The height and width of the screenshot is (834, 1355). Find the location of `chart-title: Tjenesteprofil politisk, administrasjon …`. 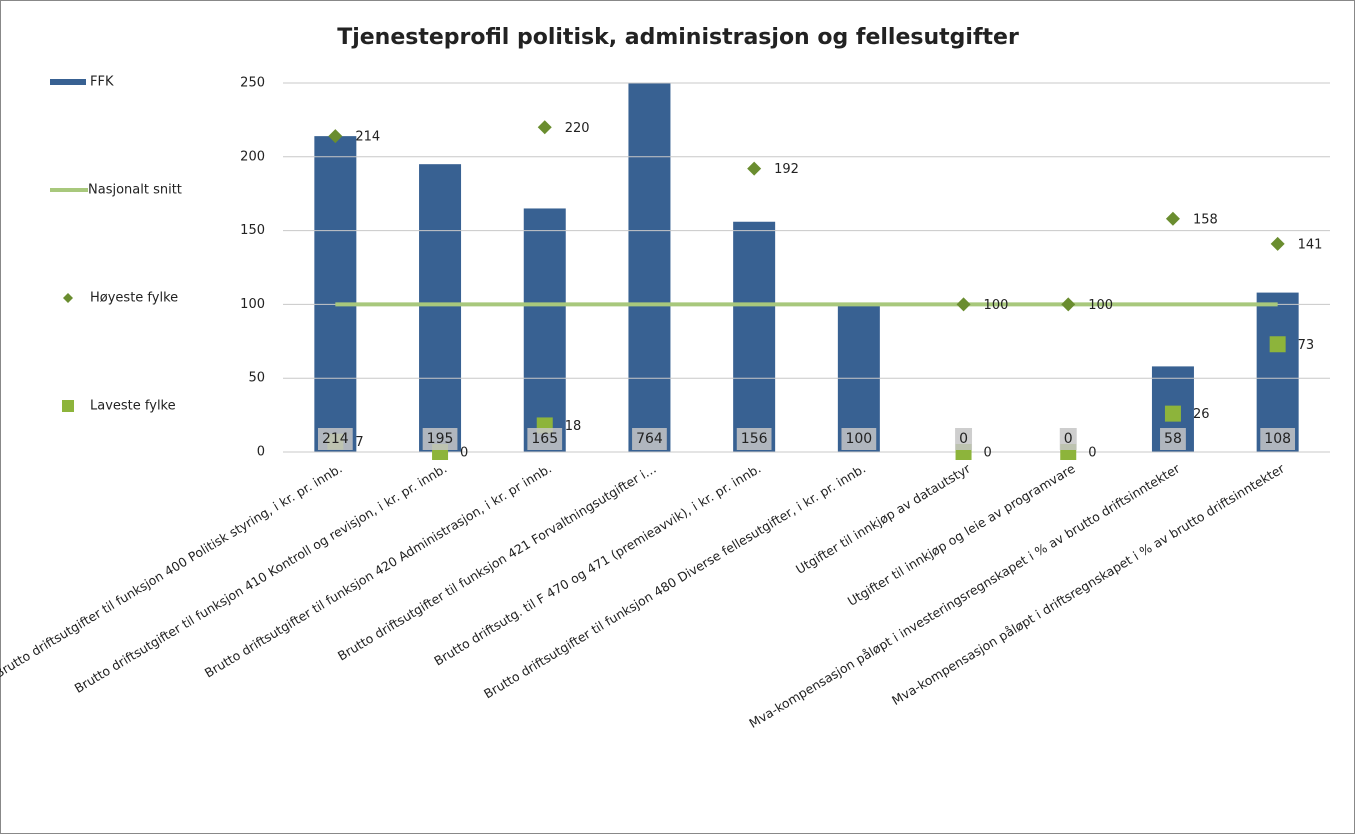

chart-title: Tjenesteprofil politisk, administrasjon … is located at coordinates (678, 37).